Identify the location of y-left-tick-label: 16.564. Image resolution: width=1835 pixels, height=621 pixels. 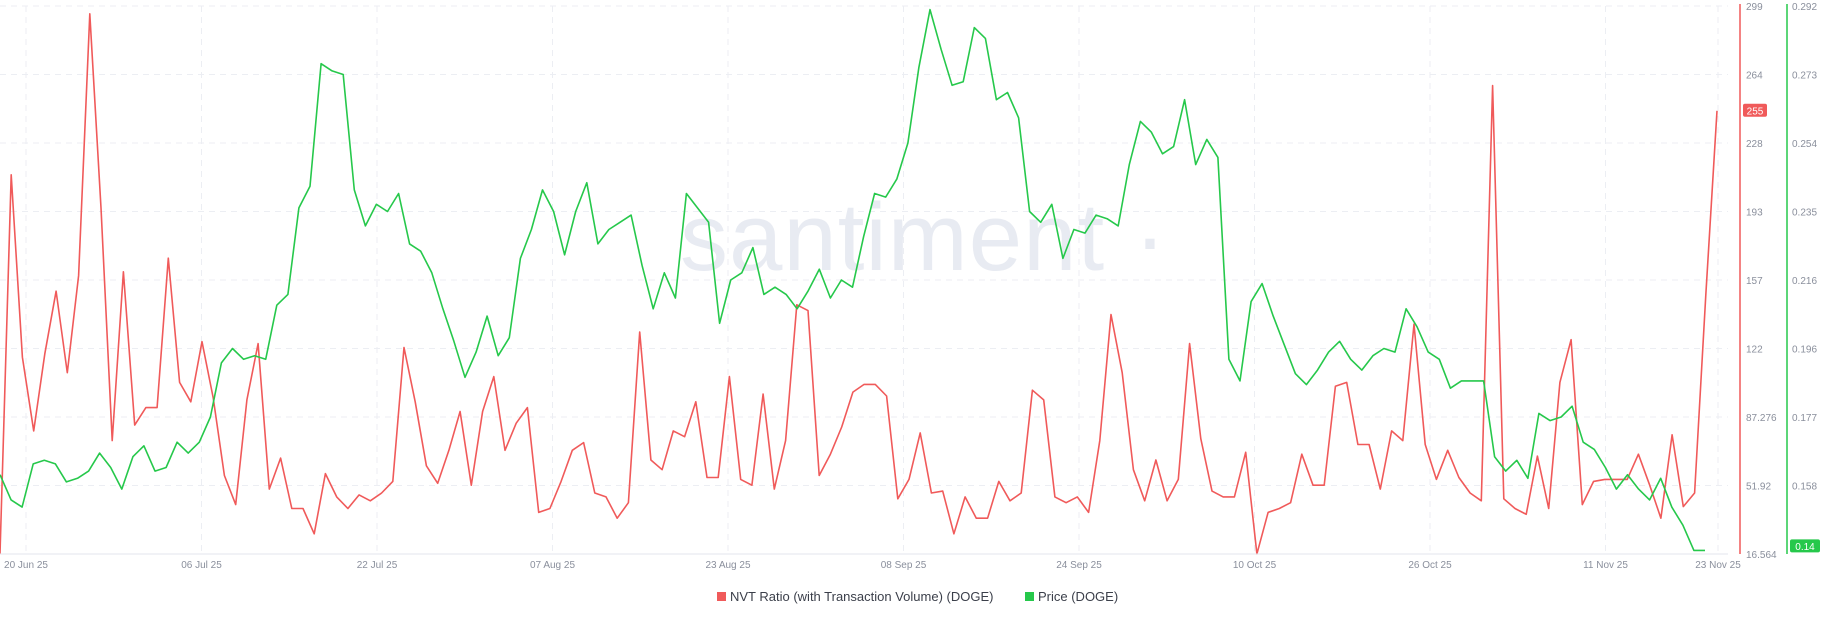
(1761, 555).